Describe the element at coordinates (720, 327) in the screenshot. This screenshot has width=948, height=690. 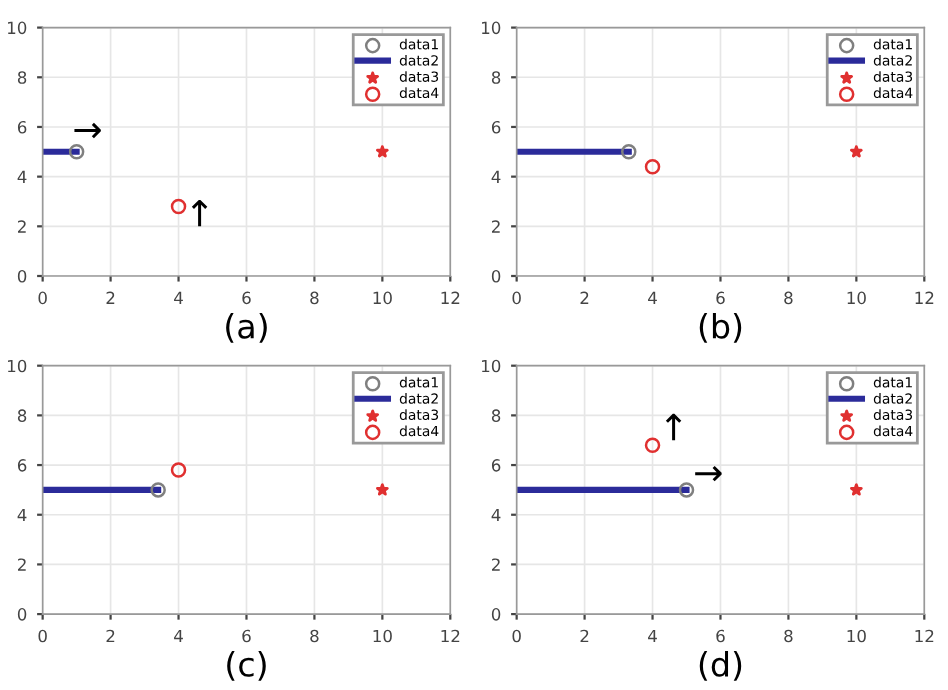
I see `x-axis-title: (b)` at that location.